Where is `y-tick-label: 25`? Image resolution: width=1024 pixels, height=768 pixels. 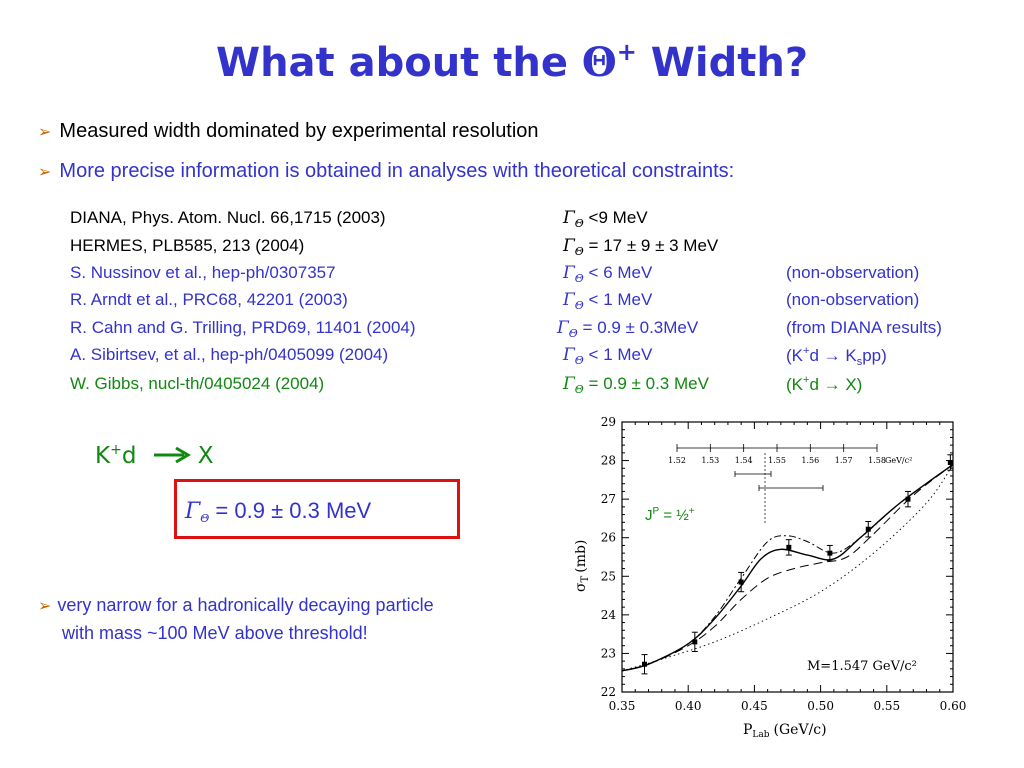 y-tick-label: 25 is located at coordinates (608, 576).